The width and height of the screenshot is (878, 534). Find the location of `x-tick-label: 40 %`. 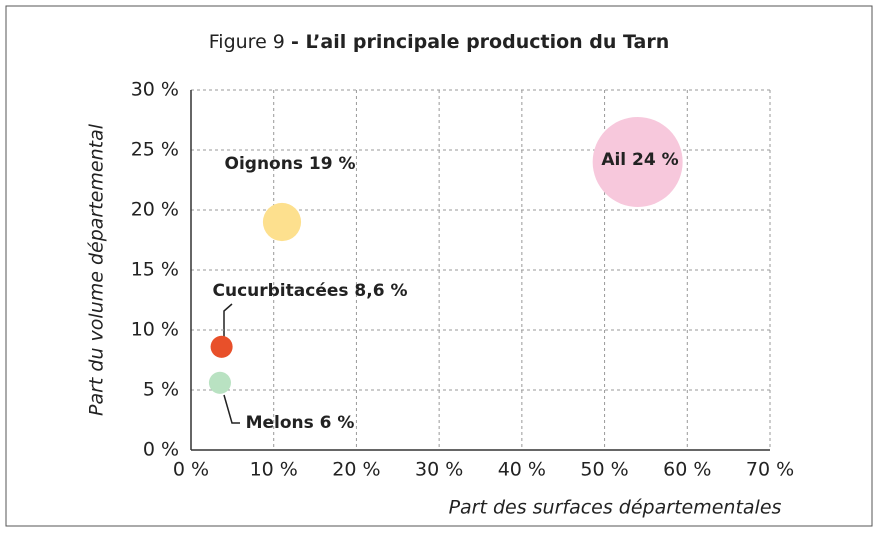

x-tick-label: 40 % is located at coordinates (522, 470).